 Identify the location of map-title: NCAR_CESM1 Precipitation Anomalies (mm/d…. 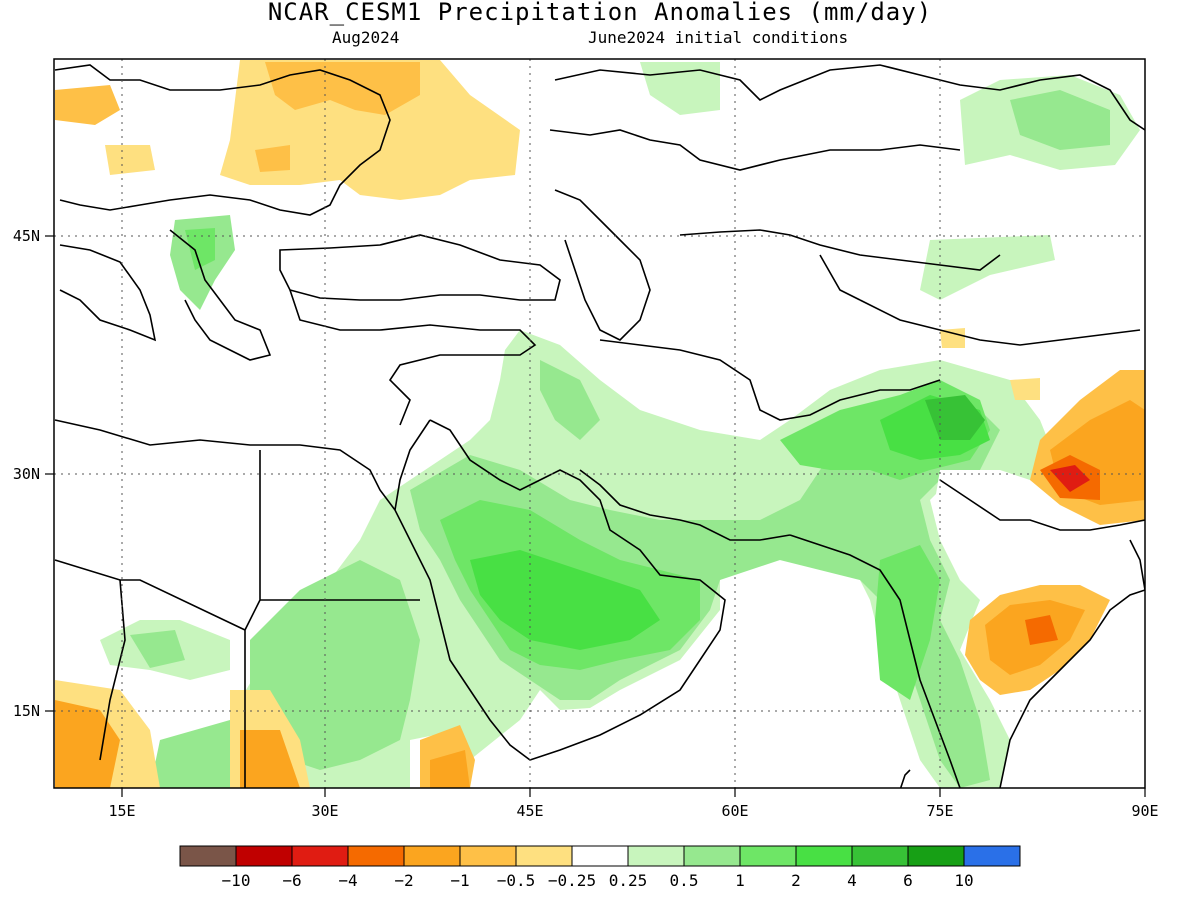
(600, 13).